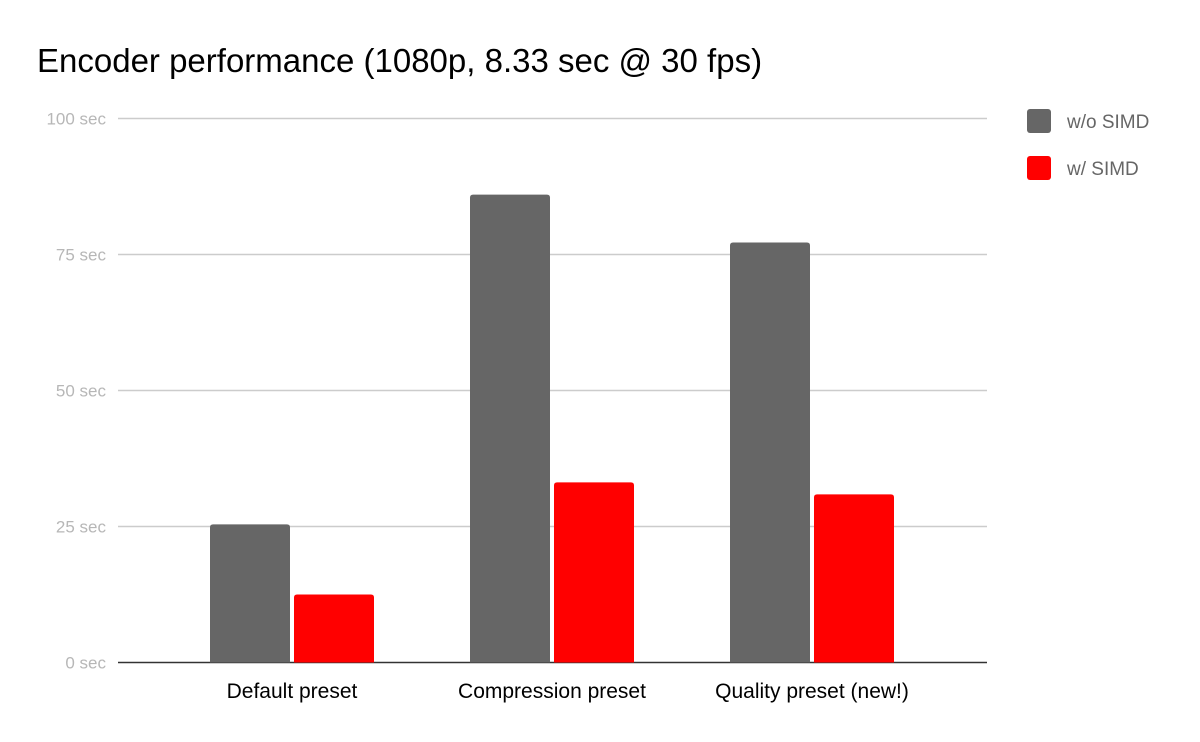  What do you see at coordinates (85, 663) in the screenshot?
I see `y-tick-label: 0 sec` at bounding box center [85, 663].